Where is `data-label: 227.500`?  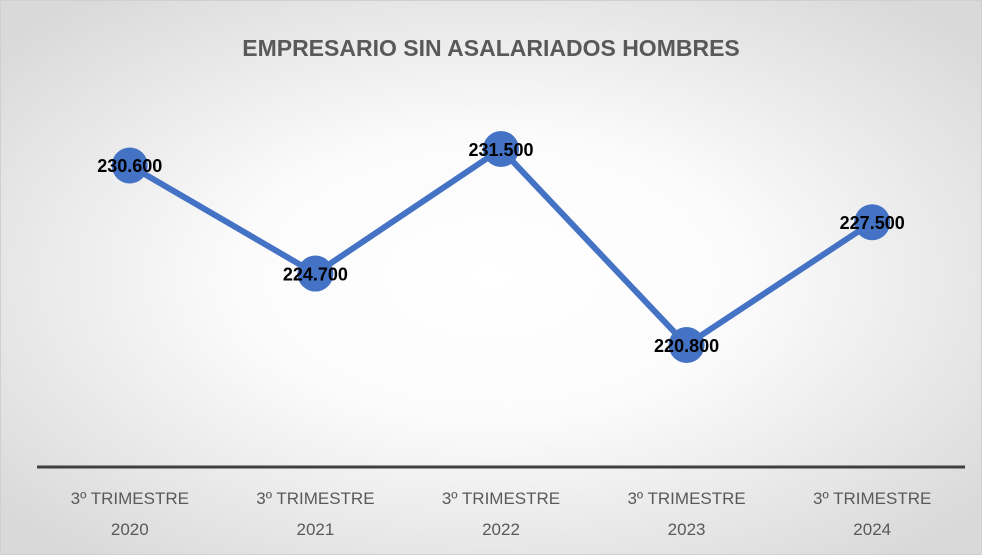
data-label: 227.500 is located at coordinates (872, 223).